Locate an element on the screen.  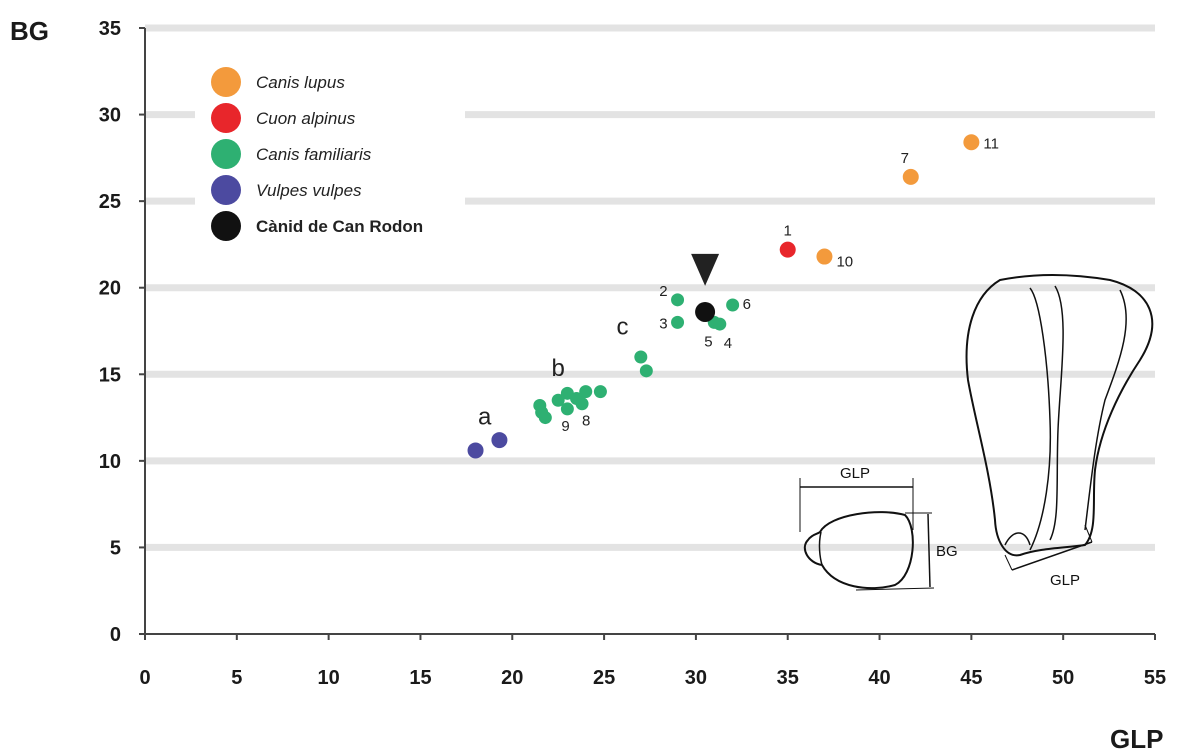
legend-entry-label: Cànid de Can Rodon is located at coordinates (339, 226).